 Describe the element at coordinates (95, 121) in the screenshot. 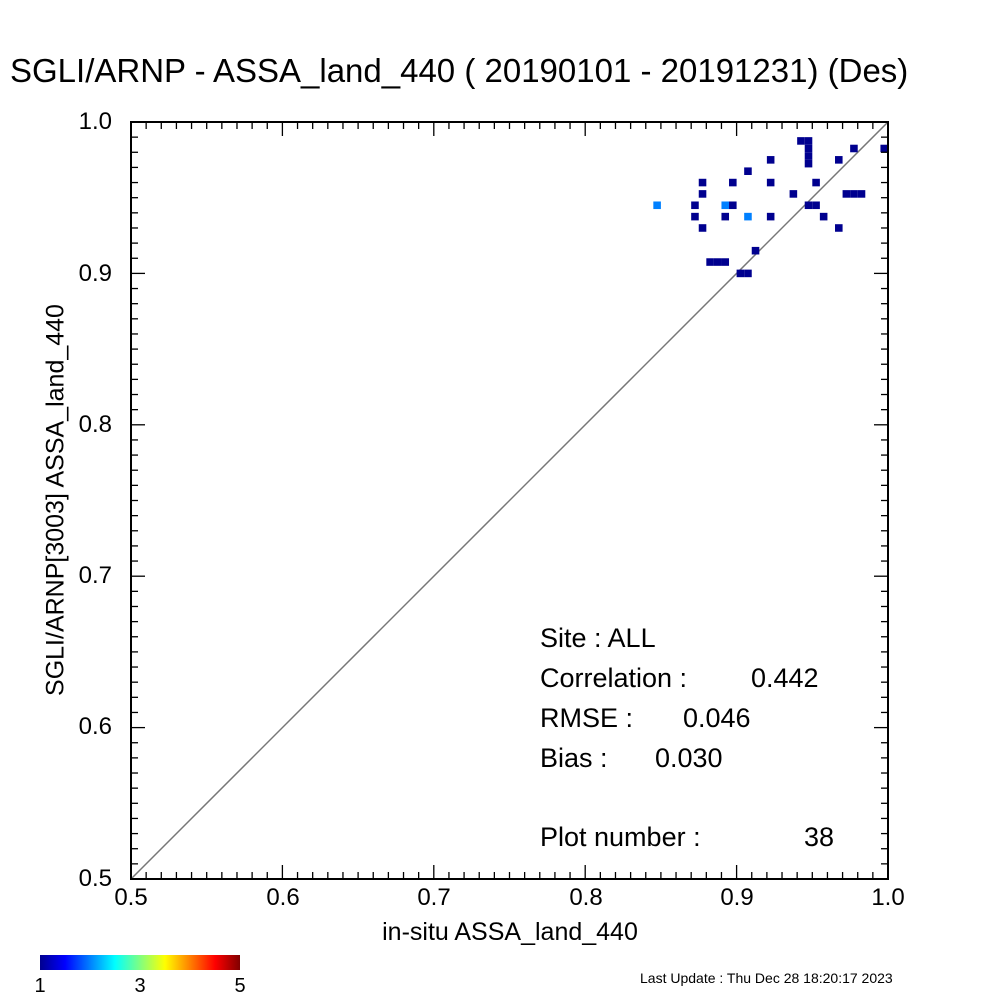

I see `y-tick-label: 1.0` at that location.